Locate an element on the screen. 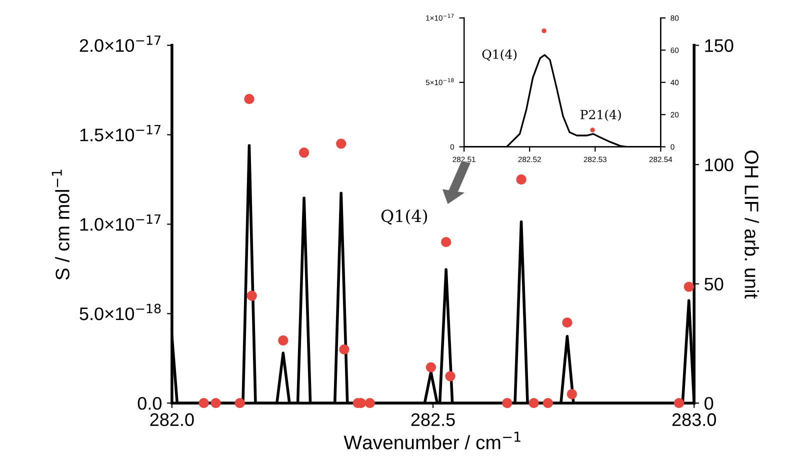 The height and width of the screenshot is (472, 796). y-tick-label: 1.5×10$^{−17}$ is located at coordinates (120, 133).